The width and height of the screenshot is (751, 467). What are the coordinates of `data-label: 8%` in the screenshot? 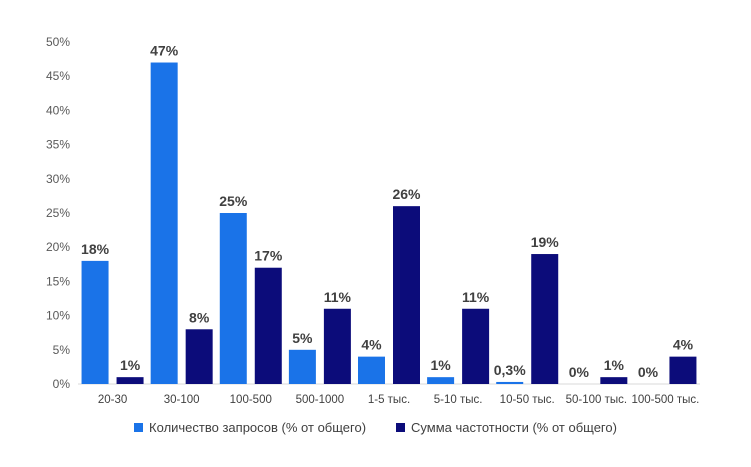 It's located at (199, 317).